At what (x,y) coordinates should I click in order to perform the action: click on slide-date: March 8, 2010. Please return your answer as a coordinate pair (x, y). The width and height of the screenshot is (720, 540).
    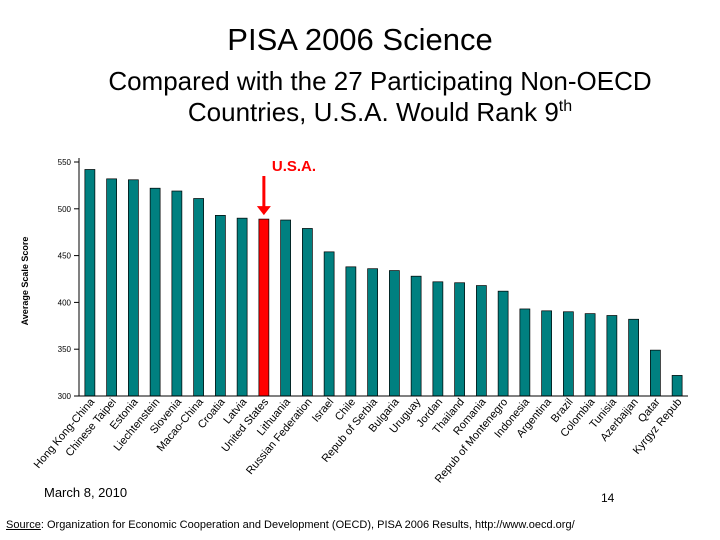
    Looking at the image, I should click on (86, 492).